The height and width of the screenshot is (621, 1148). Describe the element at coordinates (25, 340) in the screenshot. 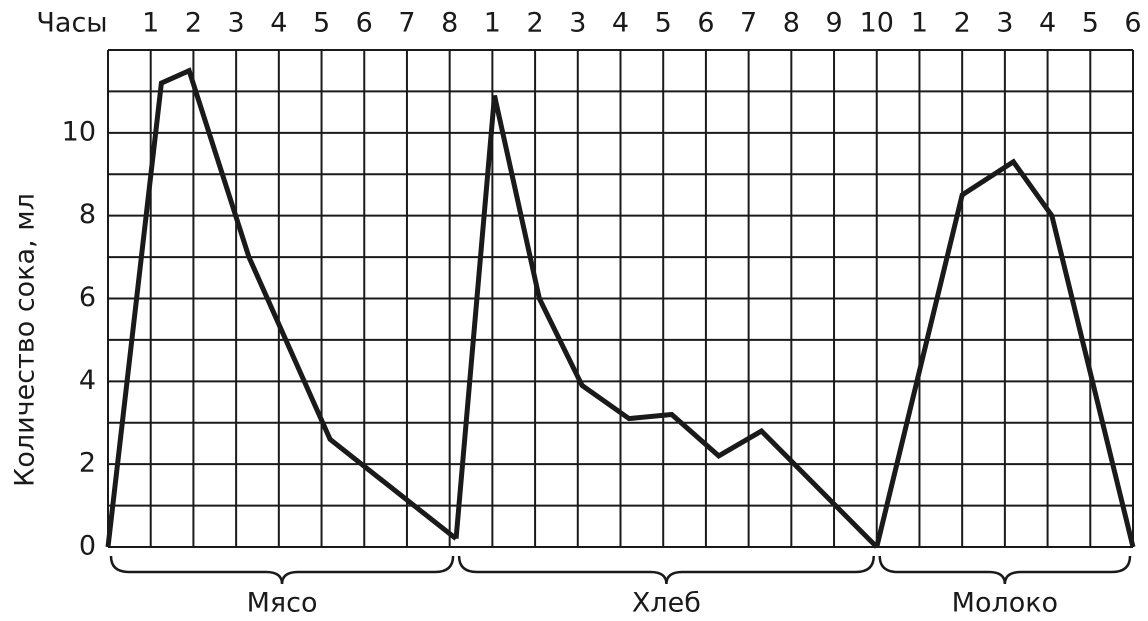

I see `y-axis-label: Количество сока, мл` at that location.